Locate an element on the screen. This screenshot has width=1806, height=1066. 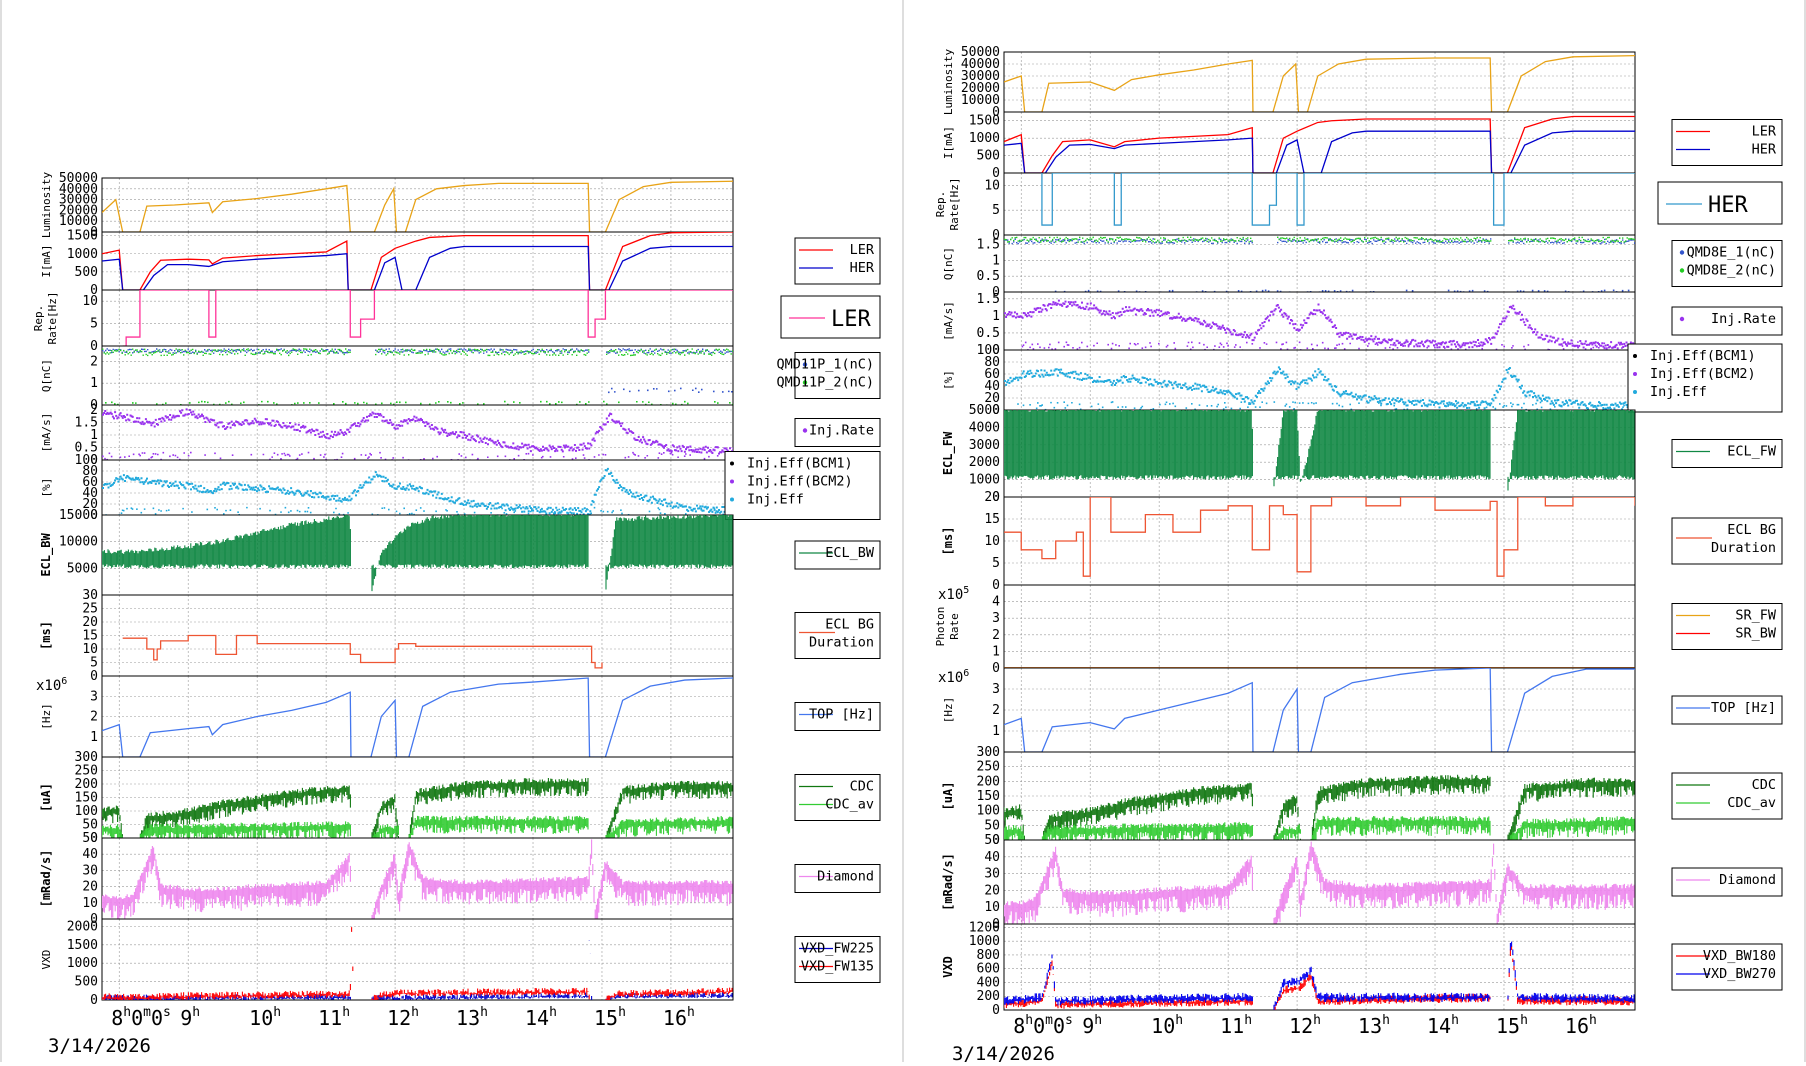
y-axis-label: [%] is located at coordinates (948, 380).